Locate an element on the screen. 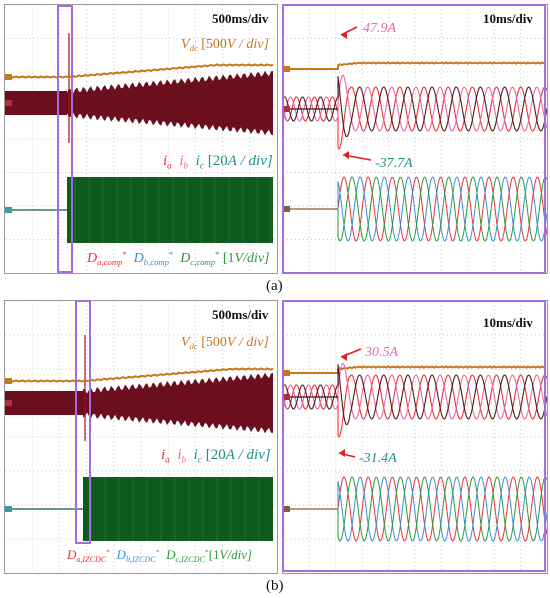 The image size is (550, 598). peak-positive-b: 30.5A is located at coordinates (382, 352).